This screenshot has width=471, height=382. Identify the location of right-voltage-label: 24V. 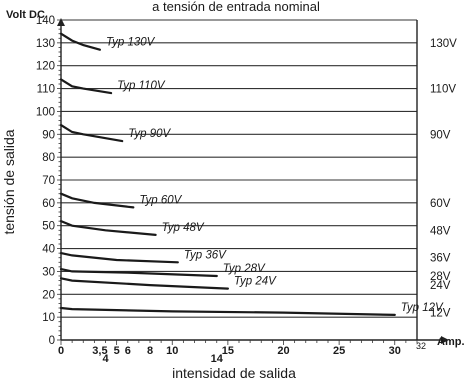
(440, 286).